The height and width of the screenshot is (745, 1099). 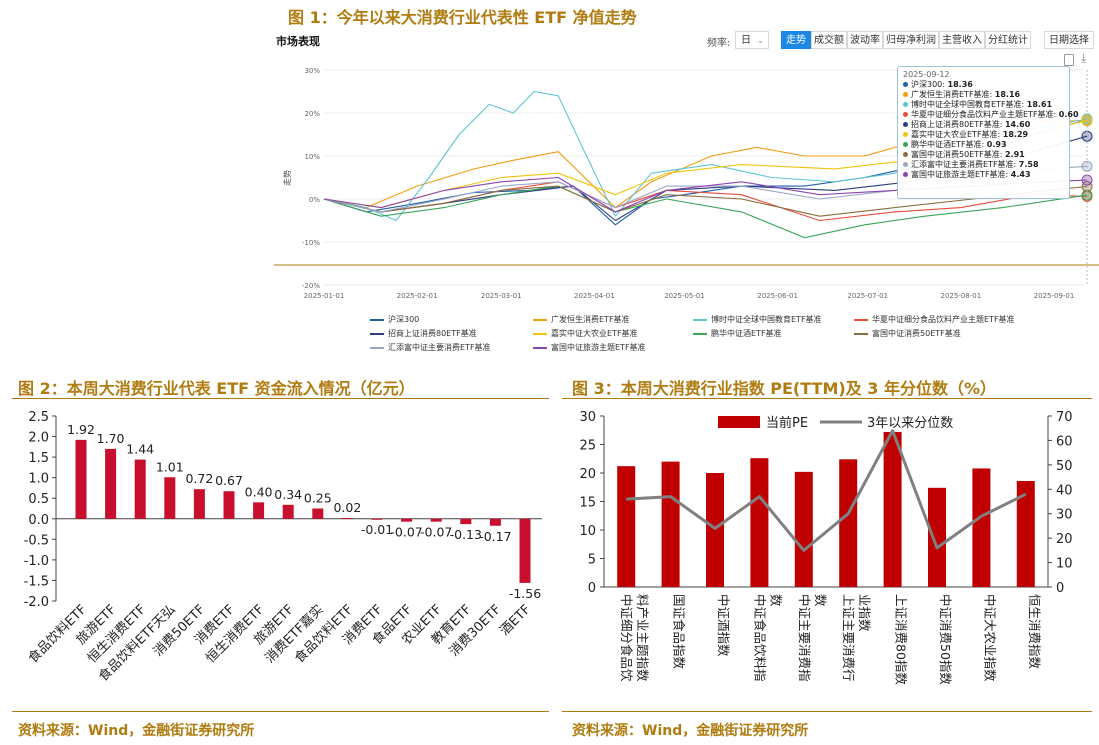 What do you see at coordinates (587, 503) in the screenshot?
I see `left-y-tick-label: 15` at bounding box center [587, 503].